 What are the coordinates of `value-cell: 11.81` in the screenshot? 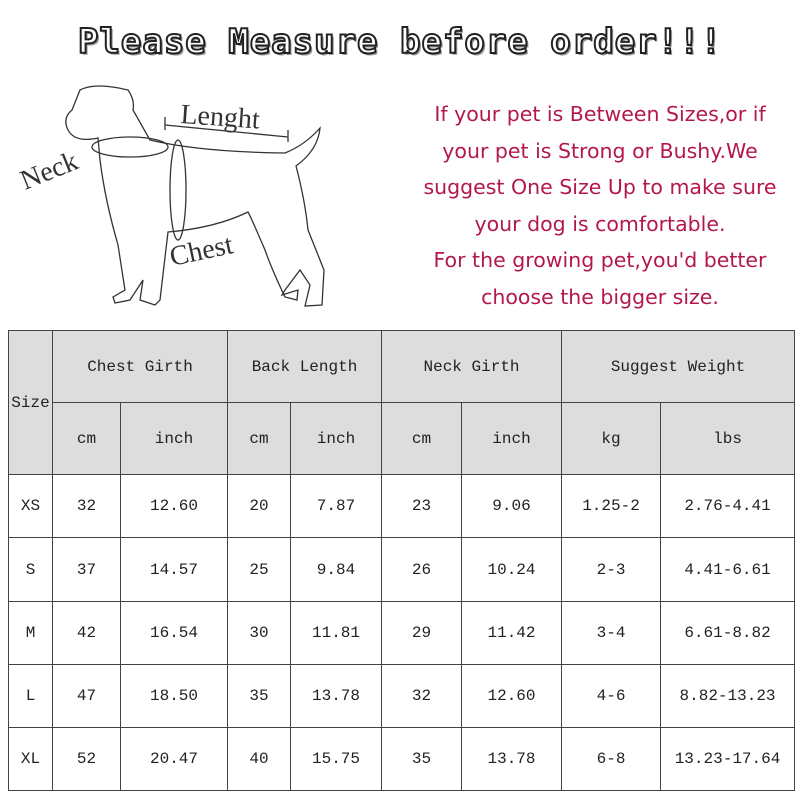 It's located at (336, 632).